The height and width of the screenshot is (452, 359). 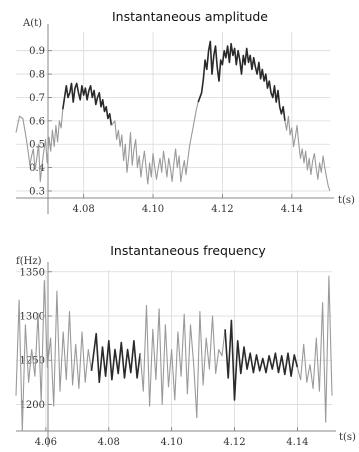 What do you see at coordinates (32, 23) in the screenshot?
I see `y-axis-label: A(t)` at bounding box center [32, 23].